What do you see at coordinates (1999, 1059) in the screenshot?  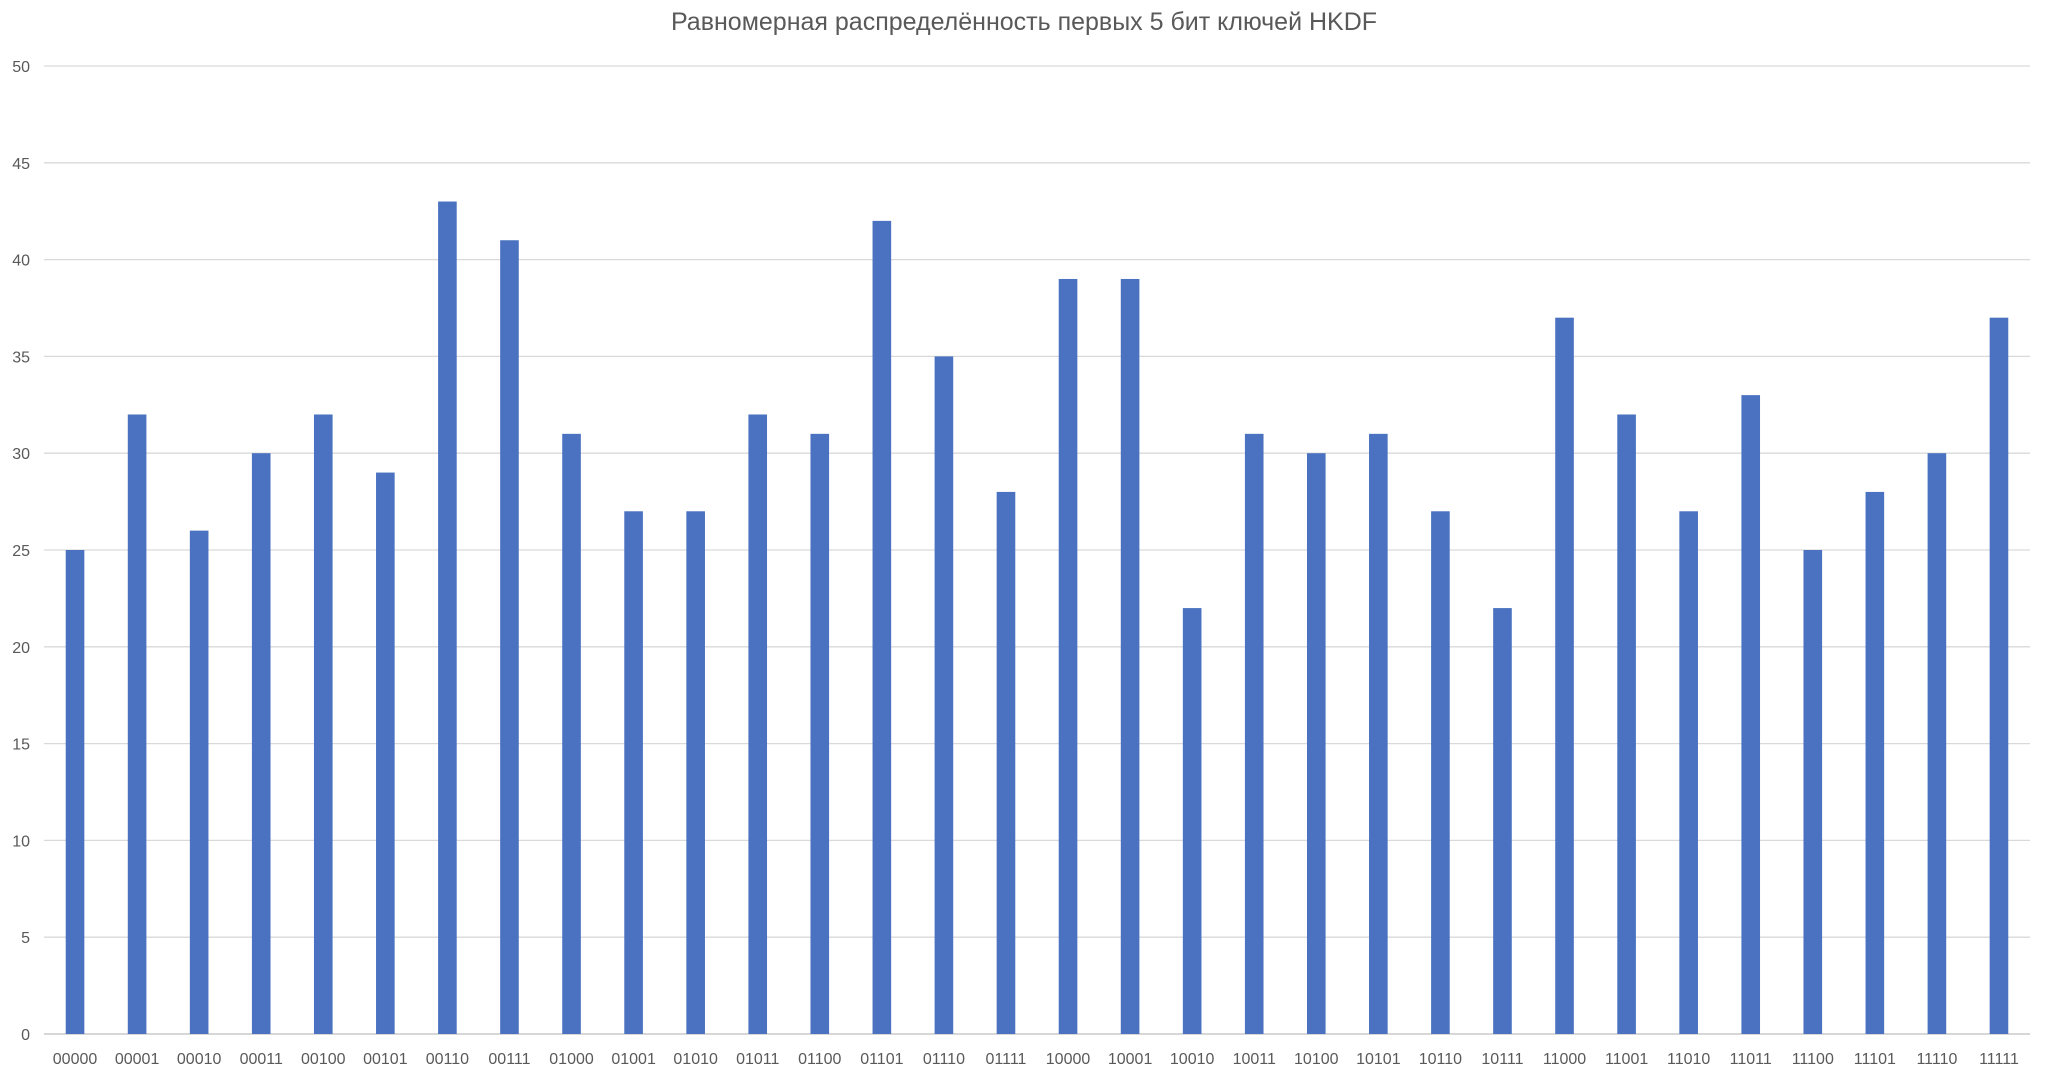 I see `x-tick-label: 11111` at bounding box center [1999, 1059].